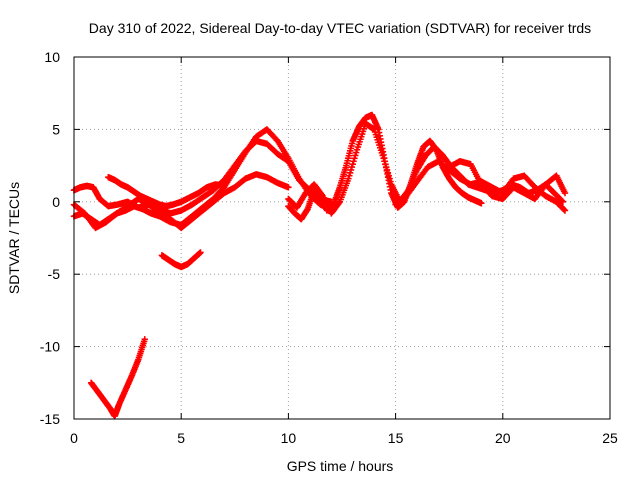  Describe the element at coordinates (396, 438) in the screenshot. I see `x-tick-label: 15` at that location.